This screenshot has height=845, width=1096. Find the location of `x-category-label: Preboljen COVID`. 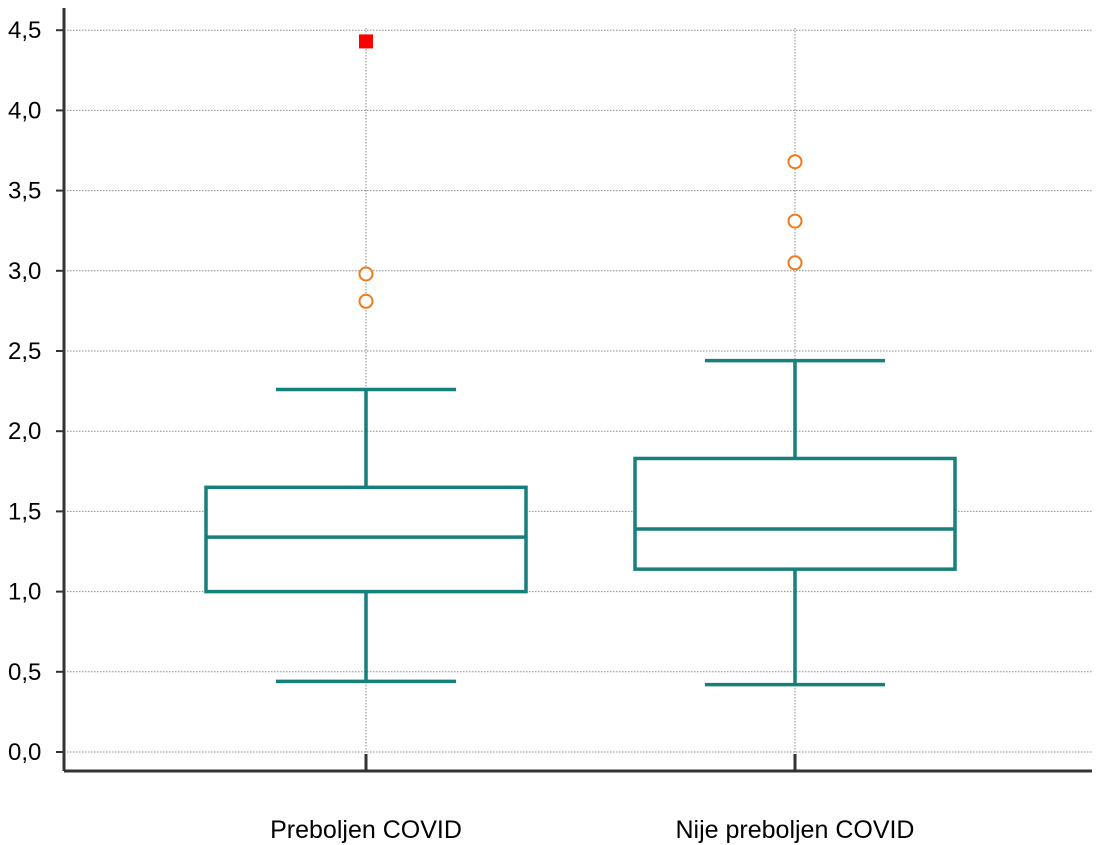

x-category-label: Preboljen COVID is located at coordinates (366, 830).